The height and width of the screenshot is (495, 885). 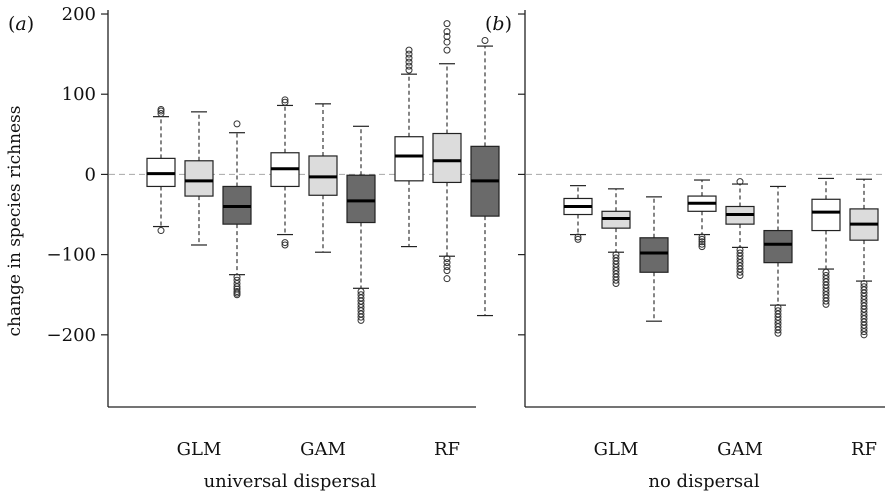 I want to click on panel-b-glm-s3-box, so click(x=654, y=255).